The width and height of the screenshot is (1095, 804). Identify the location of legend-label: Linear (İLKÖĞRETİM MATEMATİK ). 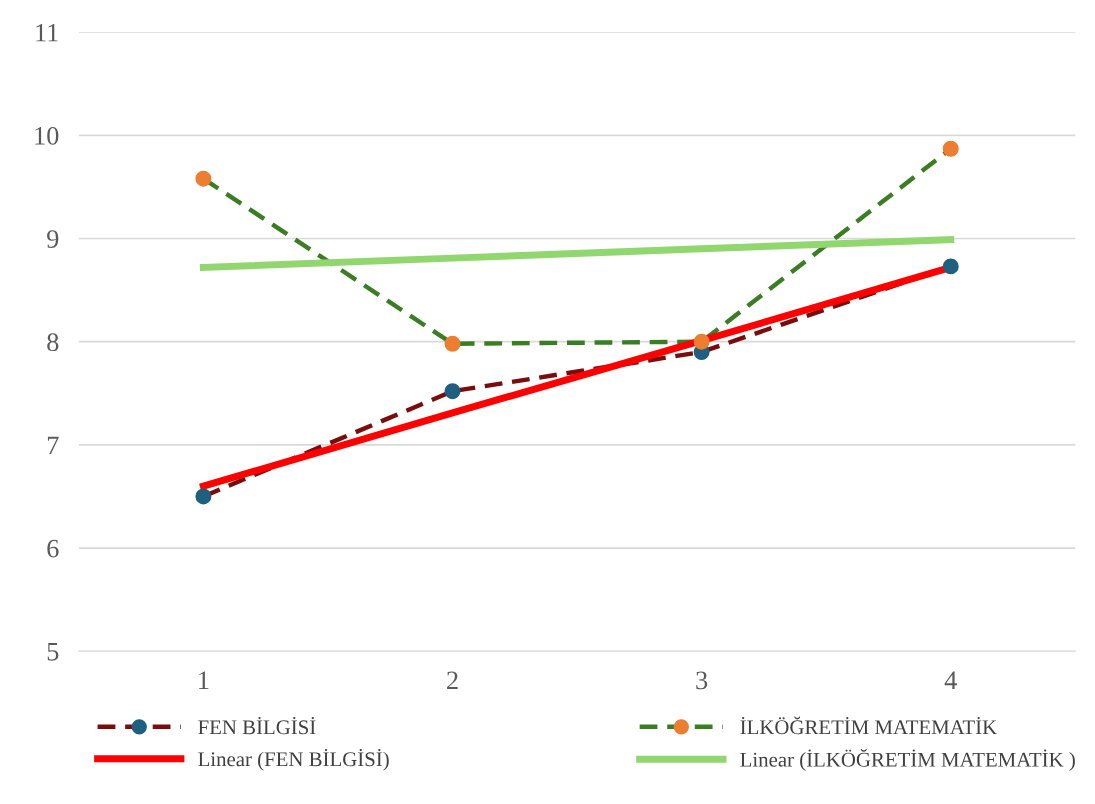
(907, 759).